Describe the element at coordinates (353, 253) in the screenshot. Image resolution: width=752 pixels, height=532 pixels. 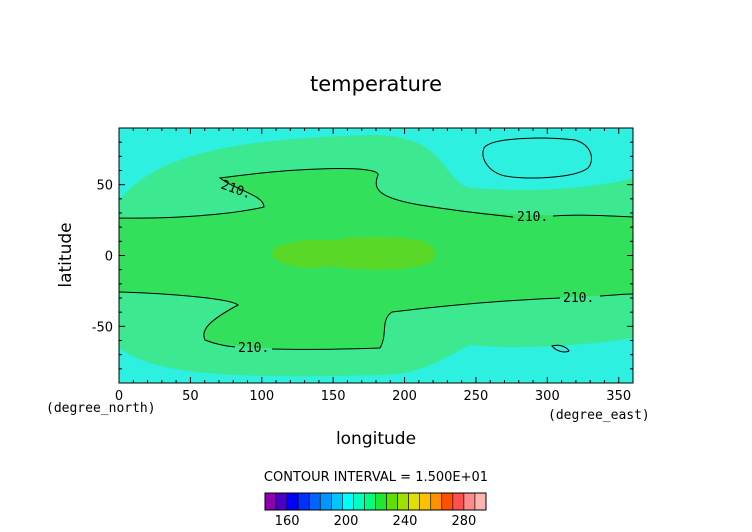
I see `field-core-warmest` at that location.